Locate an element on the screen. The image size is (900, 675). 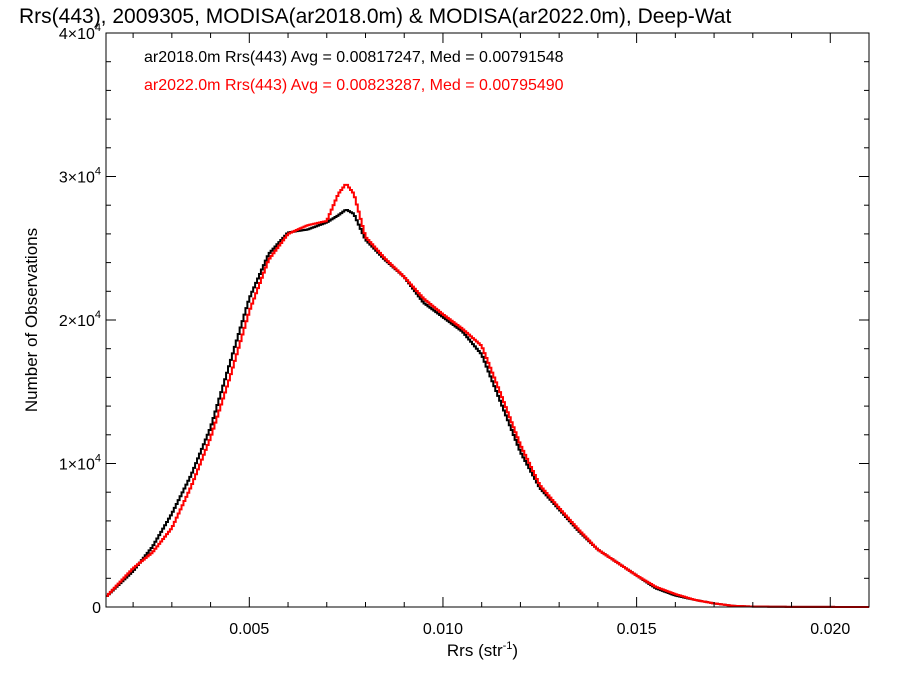
x-tick-label: 0.015 is located at coordinates (637, 629).